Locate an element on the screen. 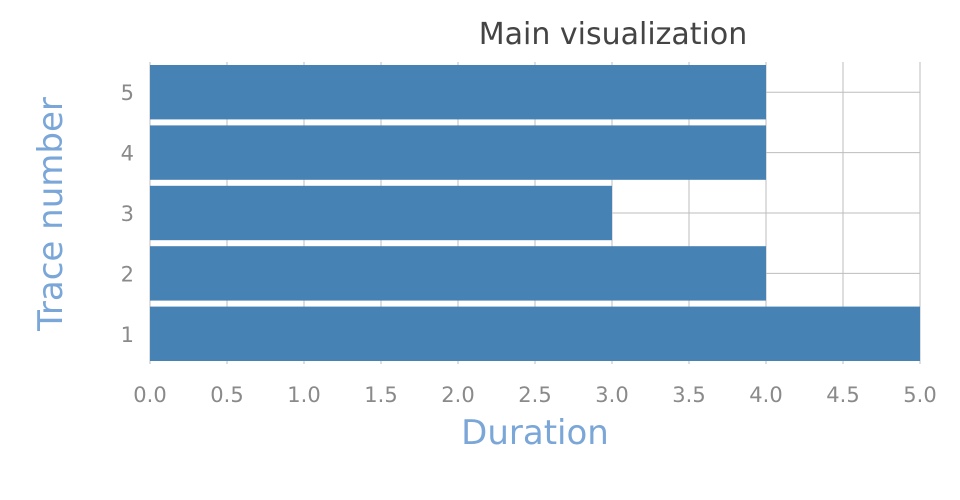 The height and width of the screenshot is (500, 960). chart-title: Main visualization is located at coordinates (613, 34).